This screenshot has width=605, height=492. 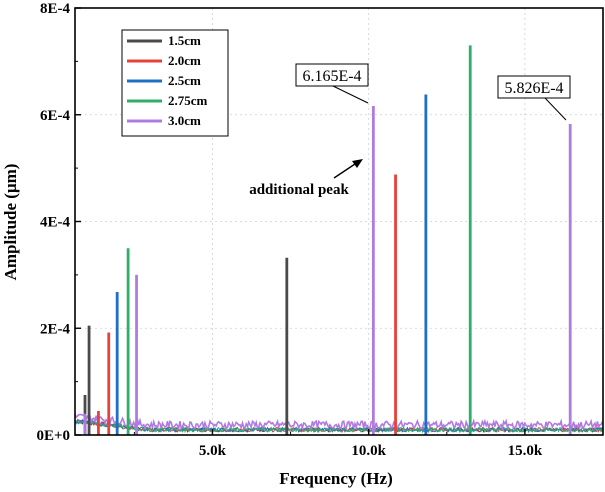 What do you see at coordinates (184, 40) in the screenshot?
I see `legend-label-1.5cm: 1.5cm` at bounding box center [184, 40].